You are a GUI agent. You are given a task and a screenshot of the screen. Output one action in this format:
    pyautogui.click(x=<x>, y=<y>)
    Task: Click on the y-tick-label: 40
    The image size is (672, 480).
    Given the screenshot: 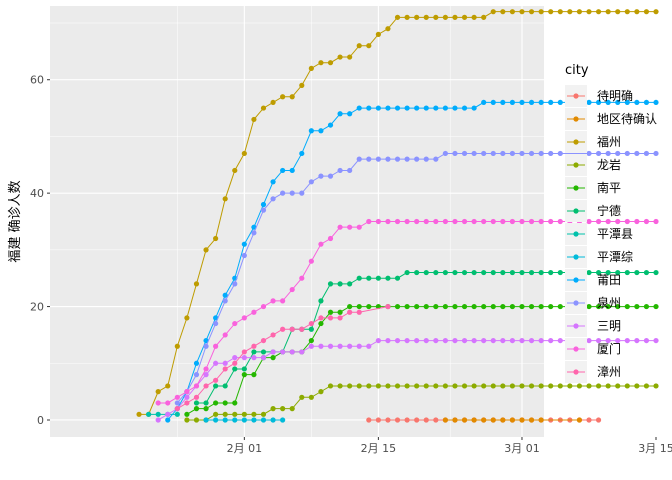 What is the action you would take?
    pyautogui.click(x=37, y=193)
    